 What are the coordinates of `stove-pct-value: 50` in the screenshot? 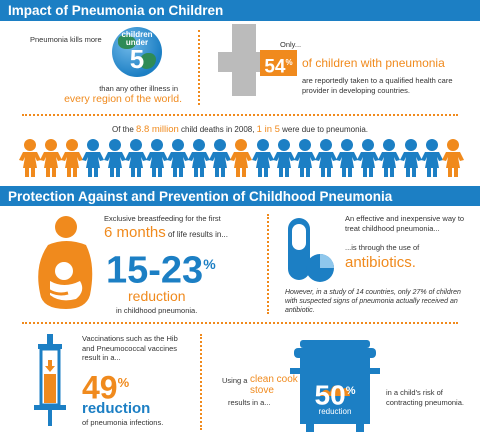 It's located at (330, 395).